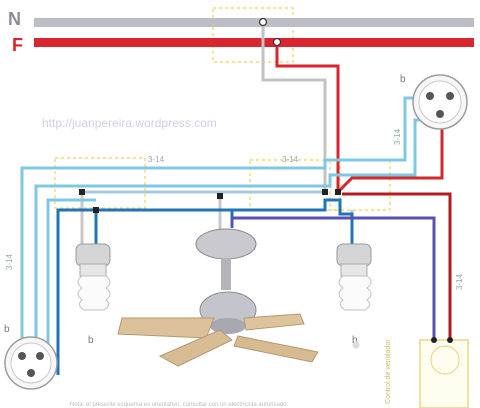 This screenshot has height=408, width=480. Describe the element at coordinates (31, 357) in the screenshot. I see `switch-bottom-left: b` at that location.